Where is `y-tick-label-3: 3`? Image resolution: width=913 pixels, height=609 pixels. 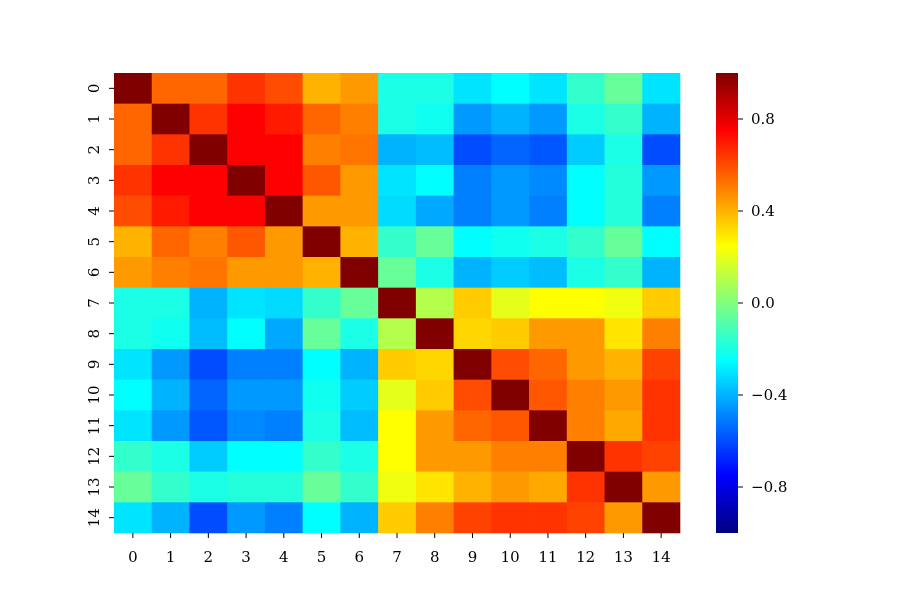
y-tick-label-3: 3 is located at coordinates (94, 181).